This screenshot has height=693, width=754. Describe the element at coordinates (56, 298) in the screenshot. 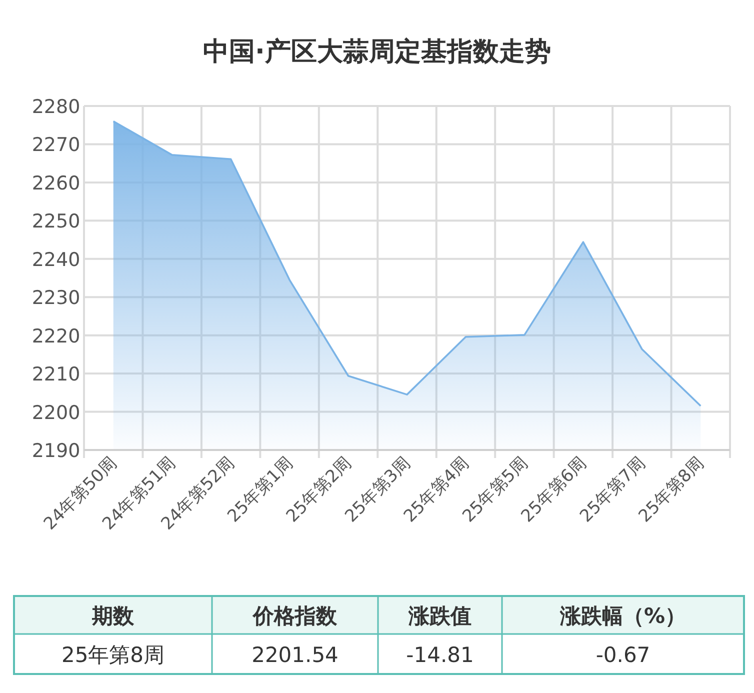

I see `y-tick-label: 2230` at that location.